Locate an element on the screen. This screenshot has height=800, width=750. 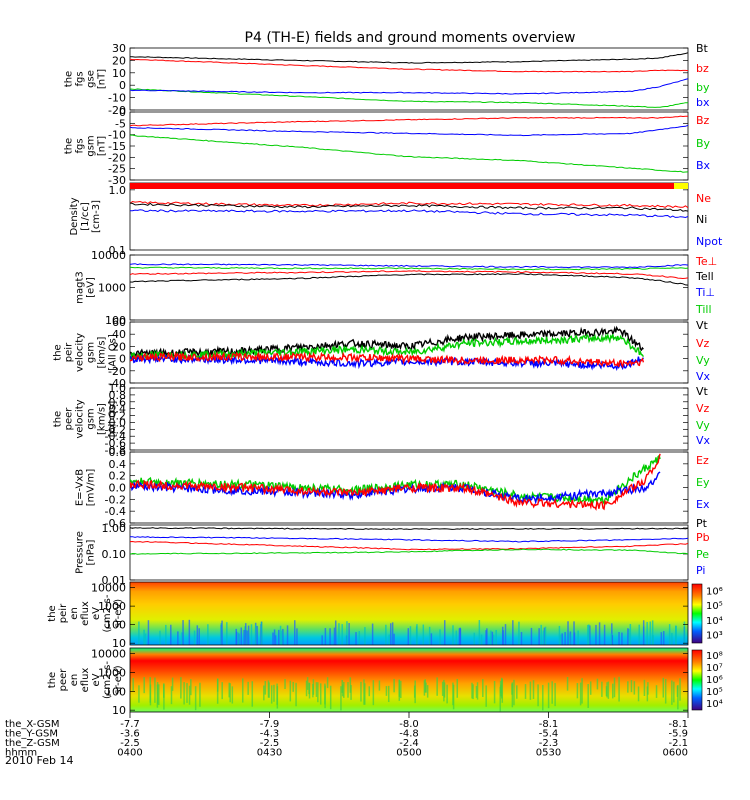
colorbar-tick-label: 10⁶ is located at coordinates (714, 680).